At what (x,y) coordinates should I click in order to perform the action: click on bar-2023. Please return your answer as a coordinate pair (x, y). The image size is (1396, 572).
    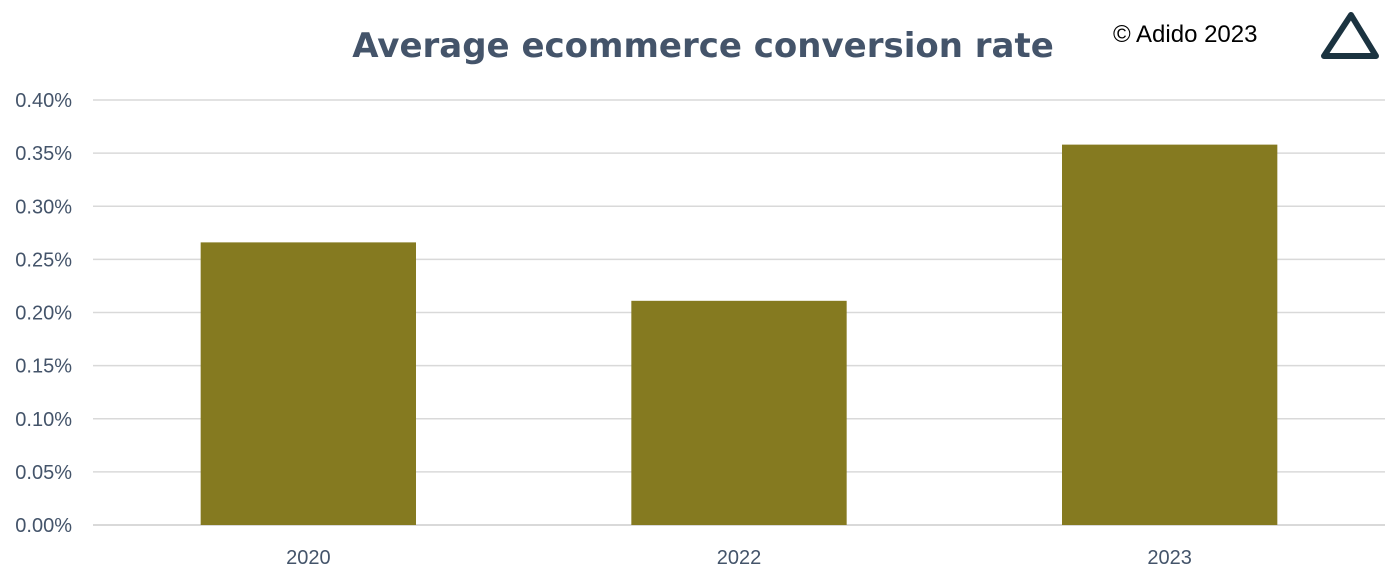
    Looking at the image, I should click on (1170, 334).